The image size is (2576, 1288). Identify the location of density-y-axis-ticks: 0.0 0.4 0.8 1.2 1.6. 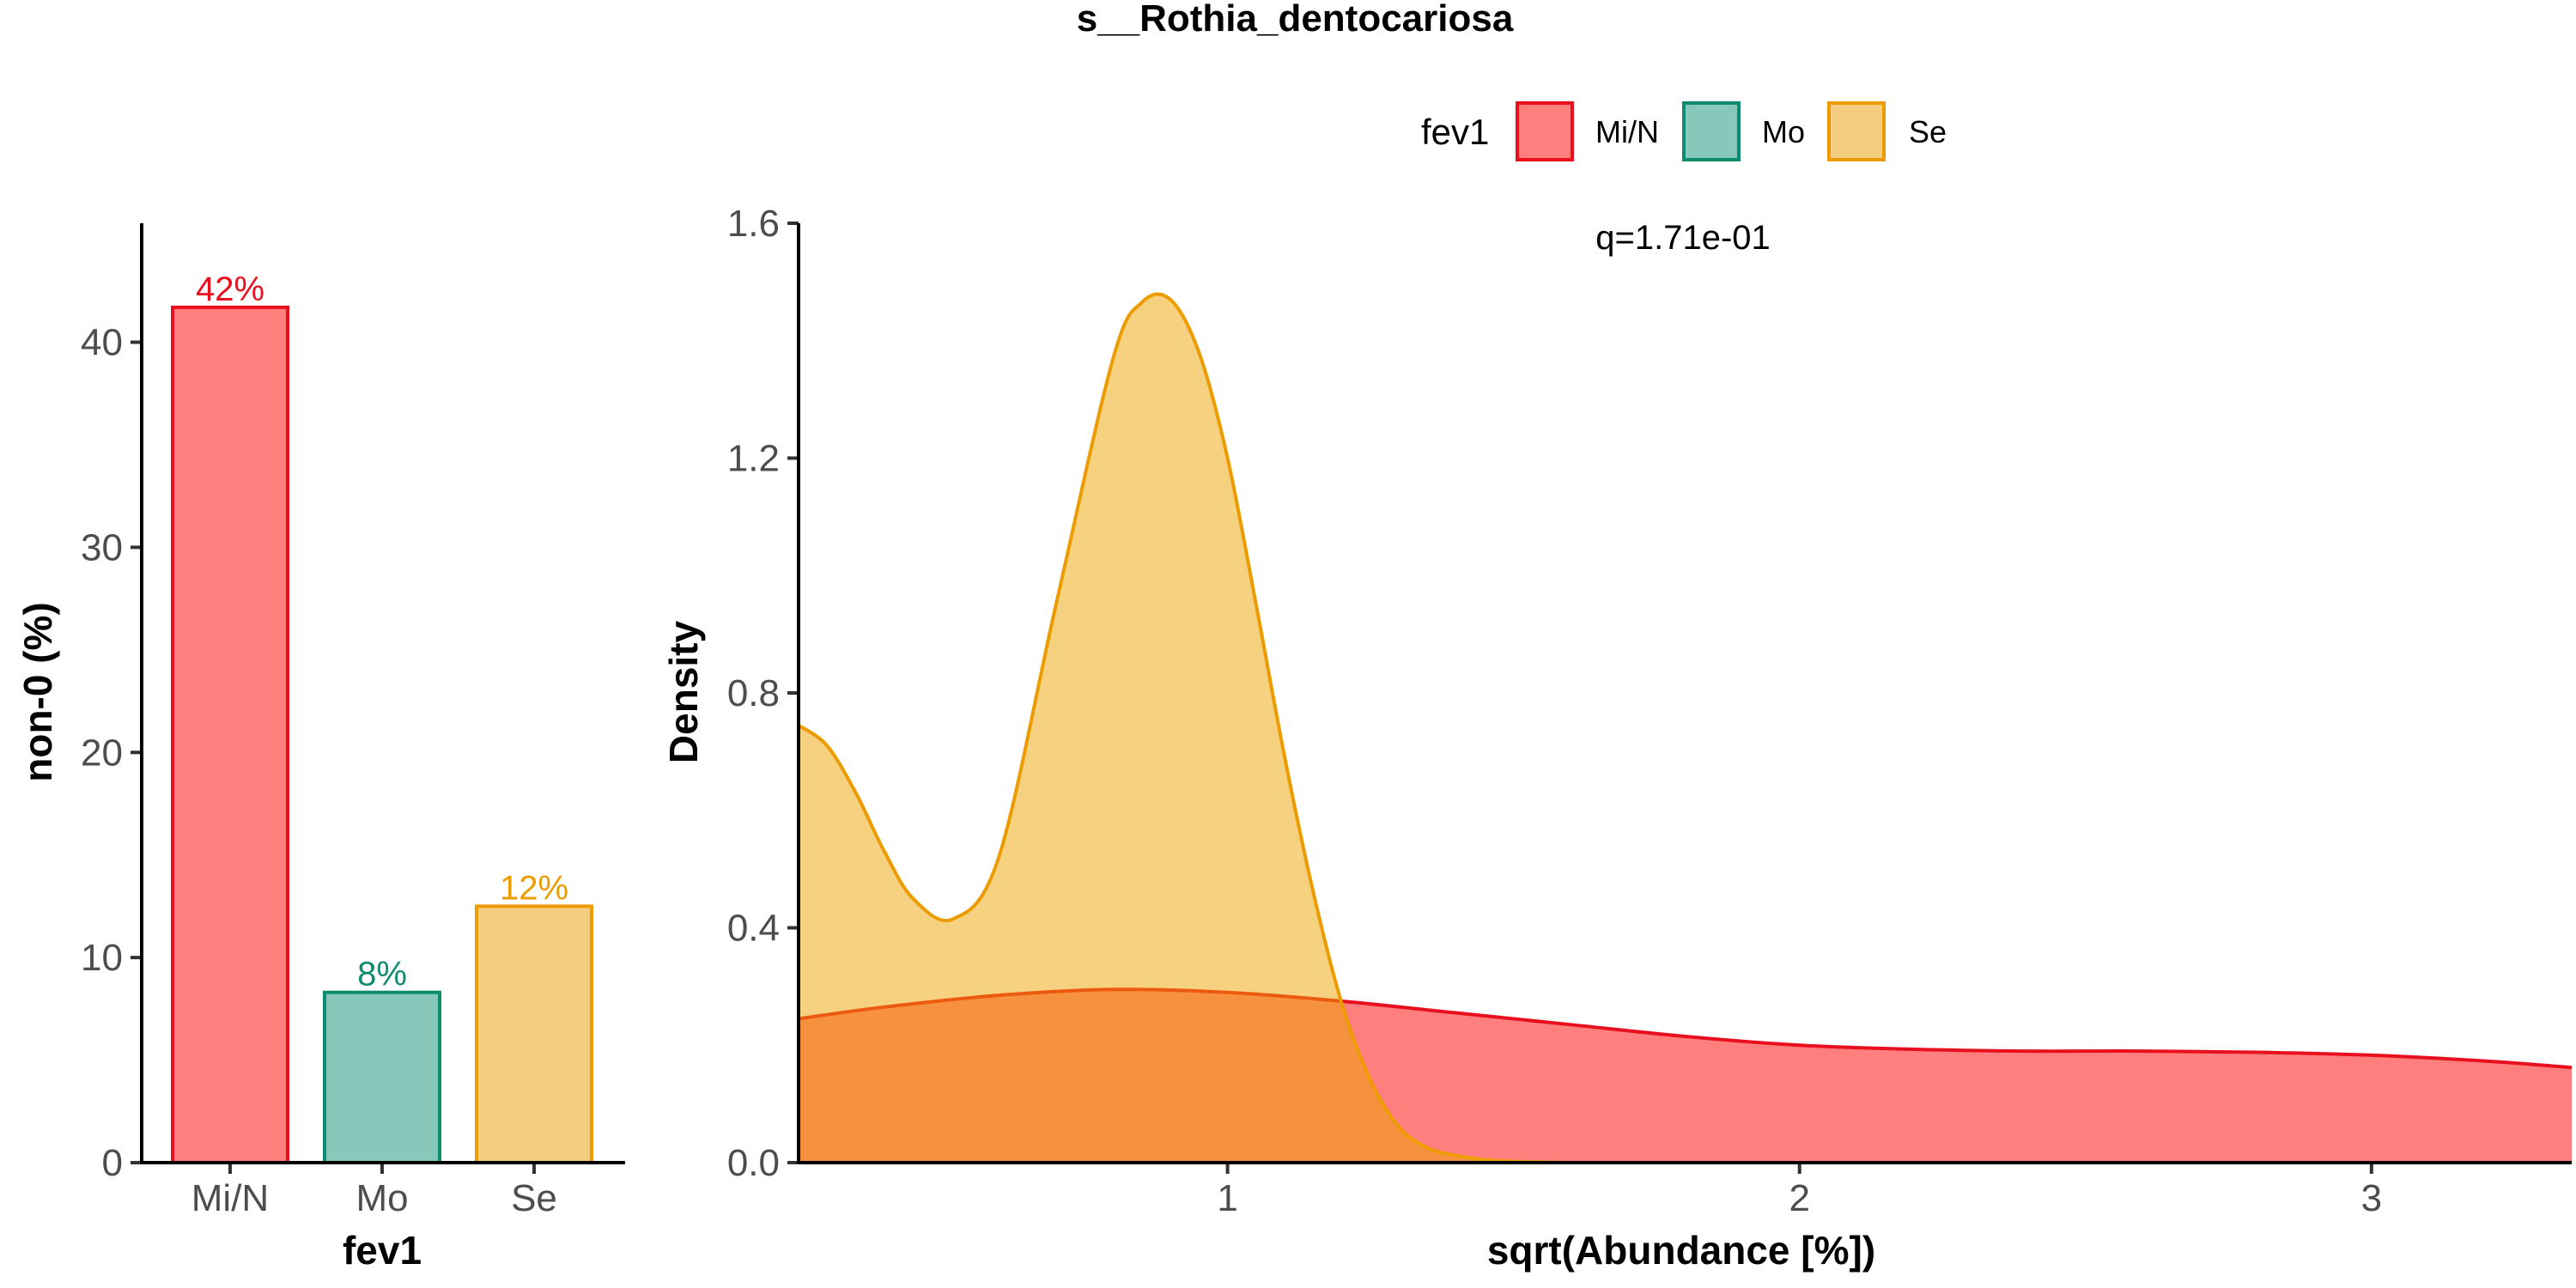
(763, 693).